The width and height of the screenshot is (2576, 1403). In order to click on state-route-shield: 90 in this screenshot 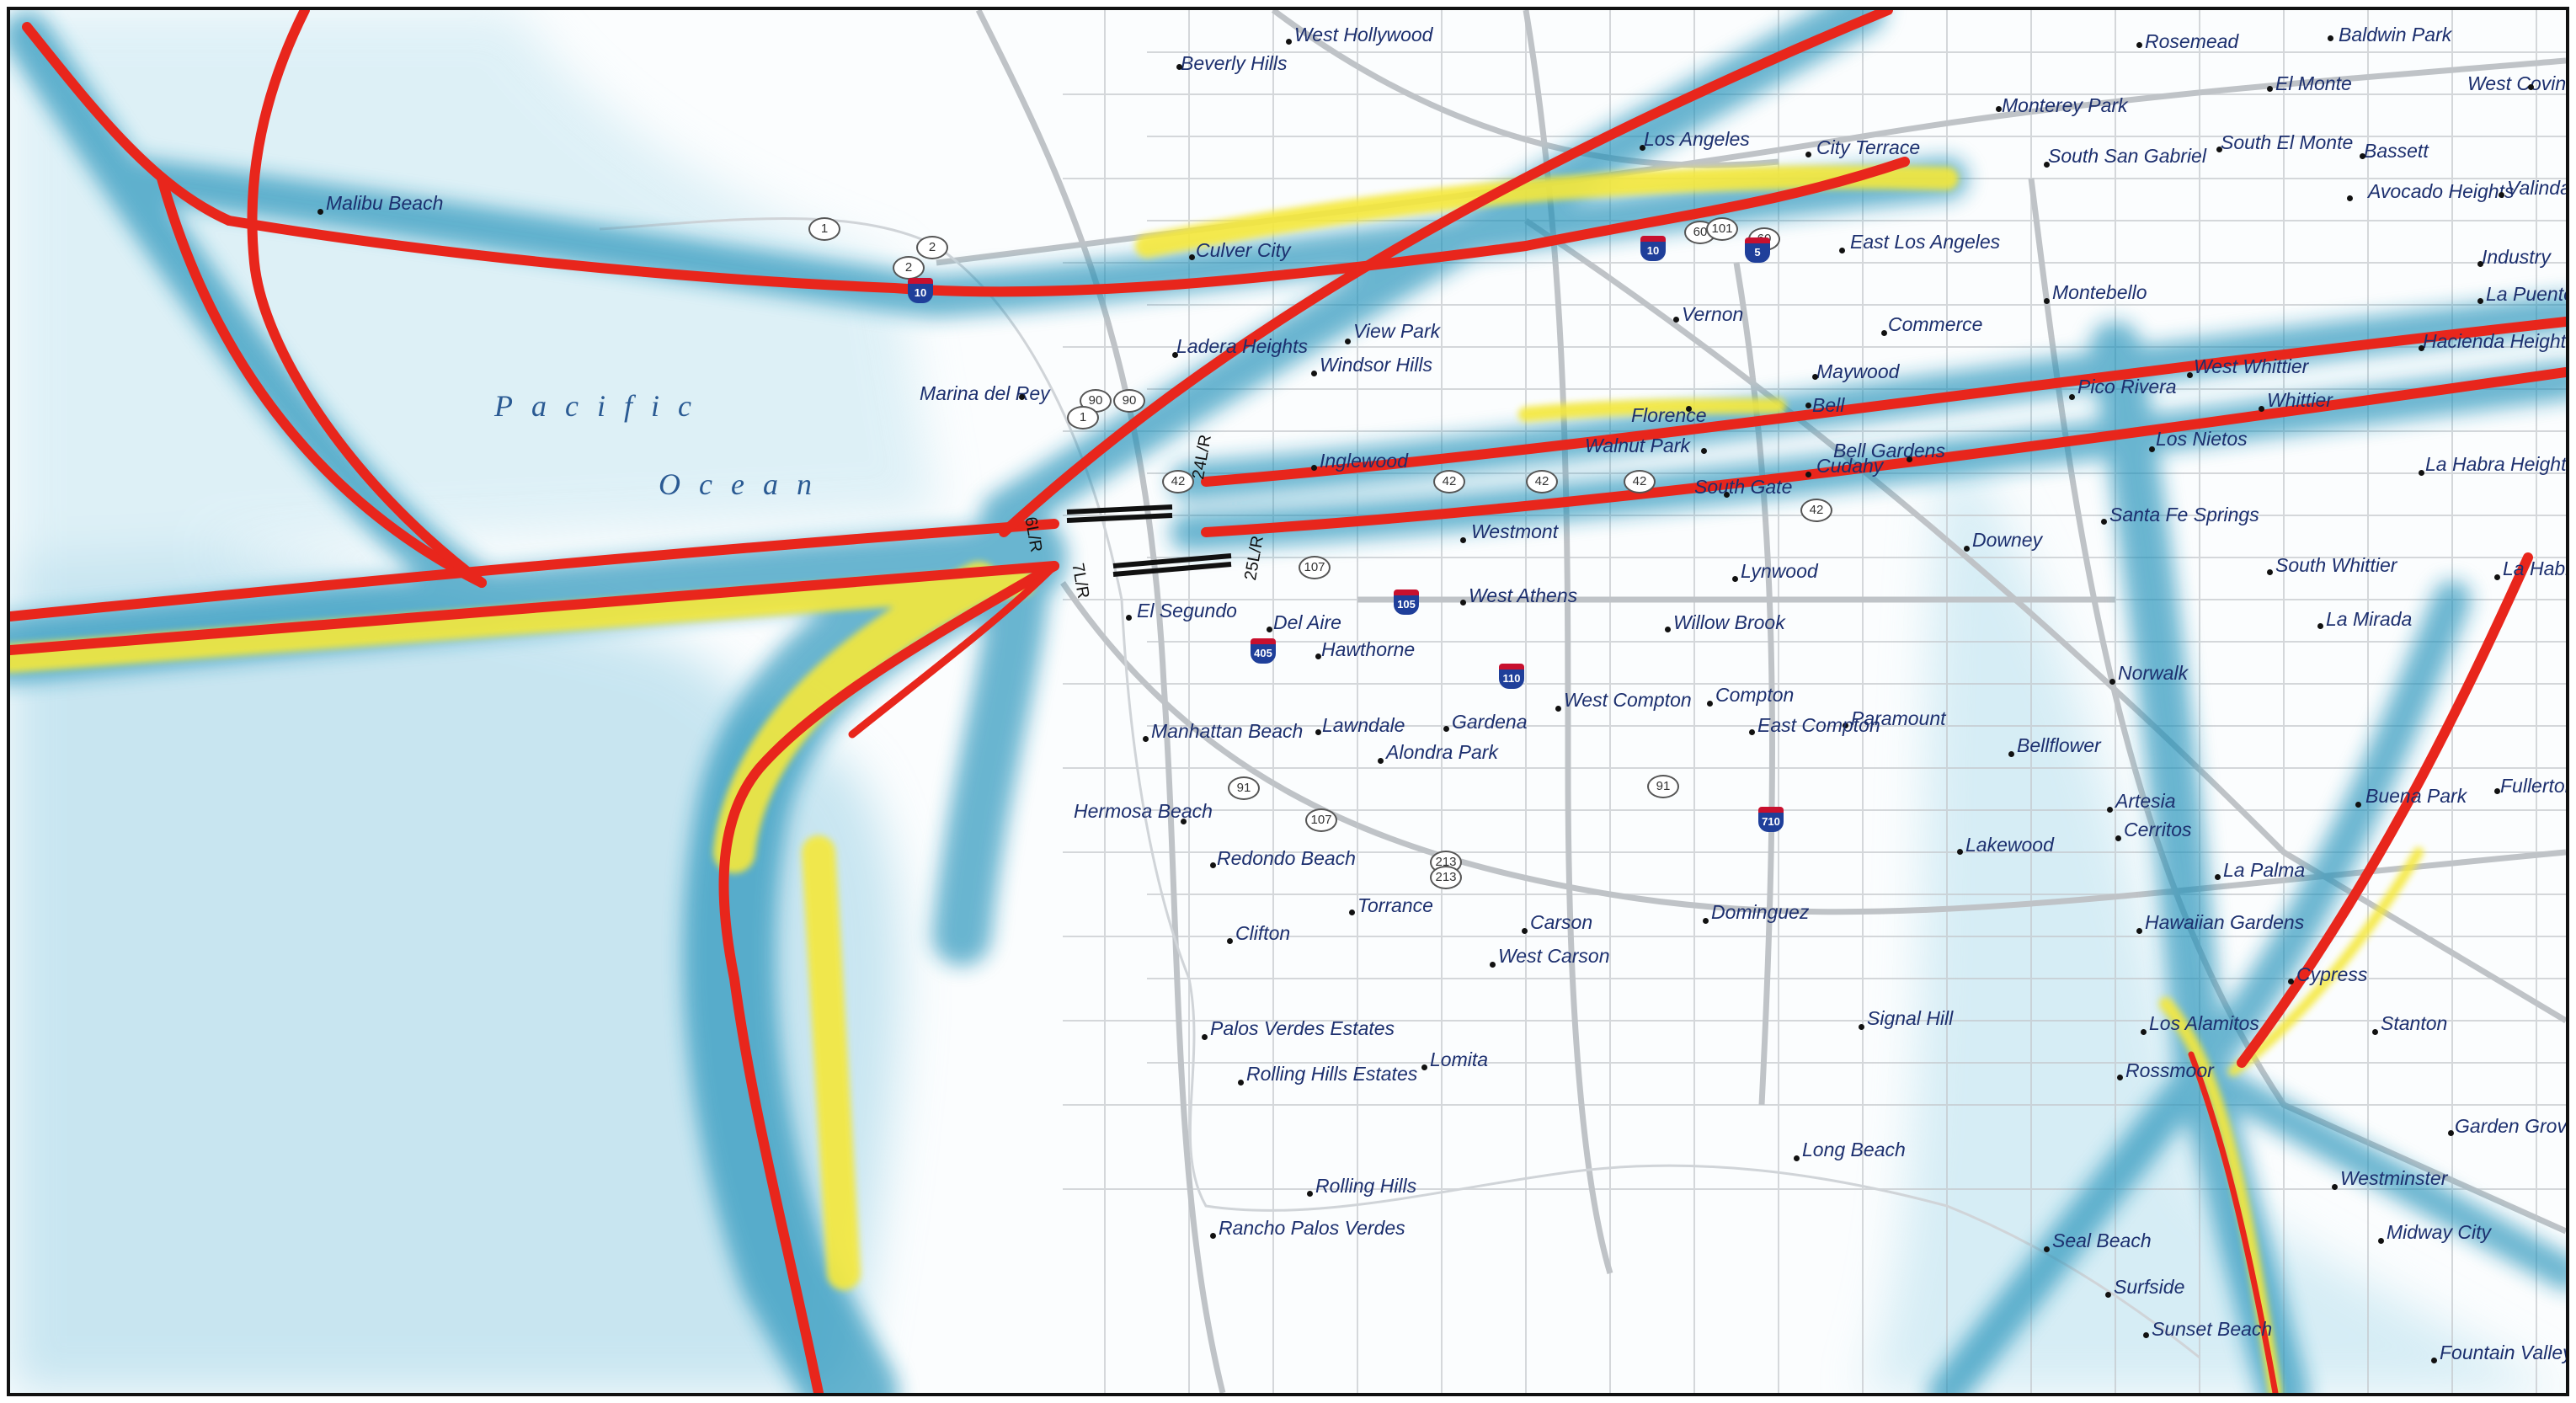, I will do `click(1129, 401)`.